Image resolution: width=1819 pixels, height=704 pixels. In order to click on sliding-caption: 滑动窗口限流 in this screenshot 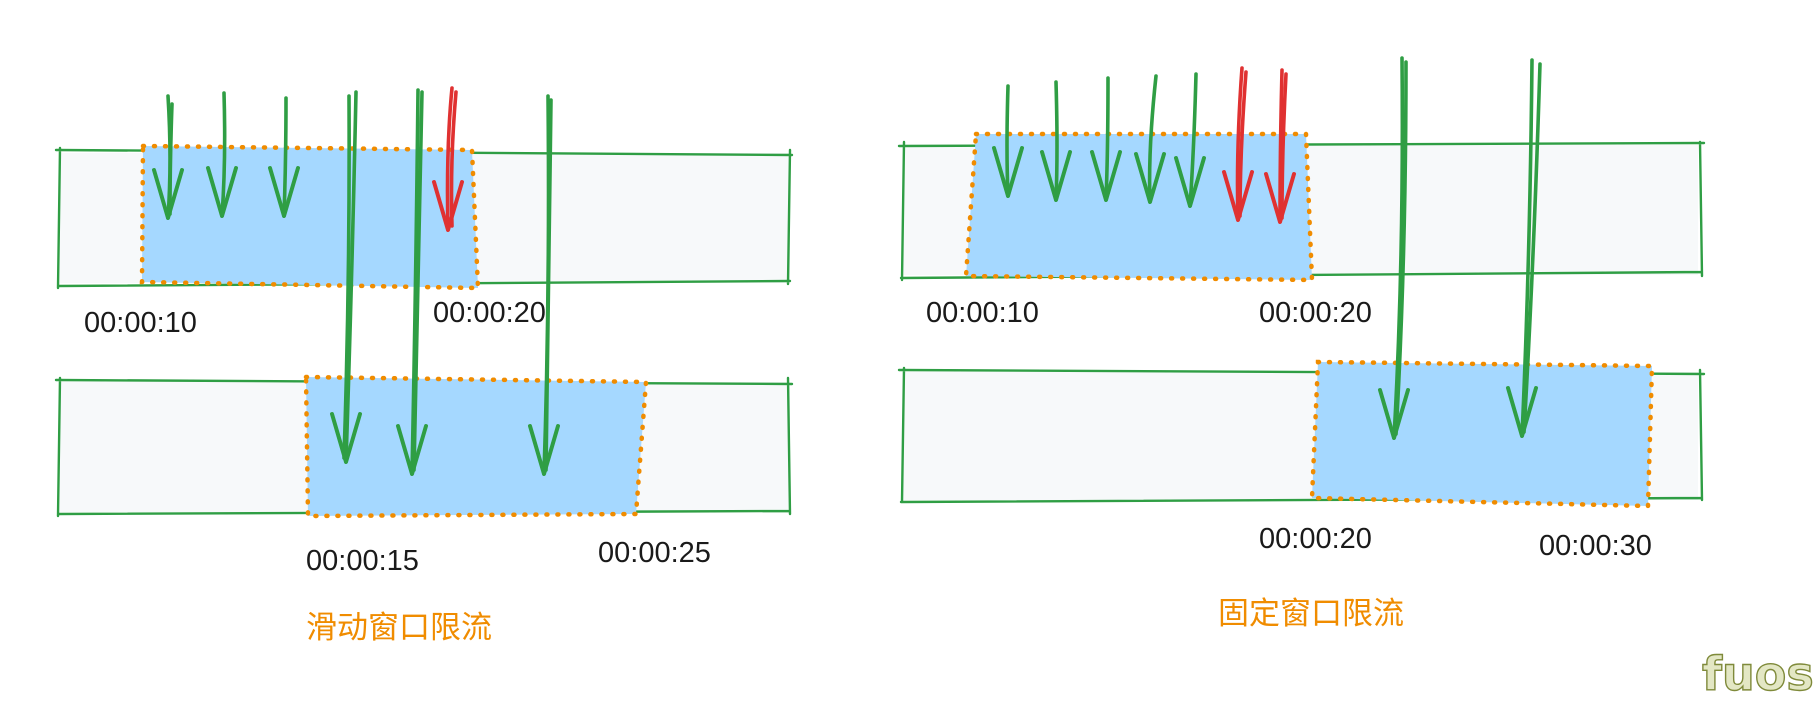, I will do `click(399, 628)`.